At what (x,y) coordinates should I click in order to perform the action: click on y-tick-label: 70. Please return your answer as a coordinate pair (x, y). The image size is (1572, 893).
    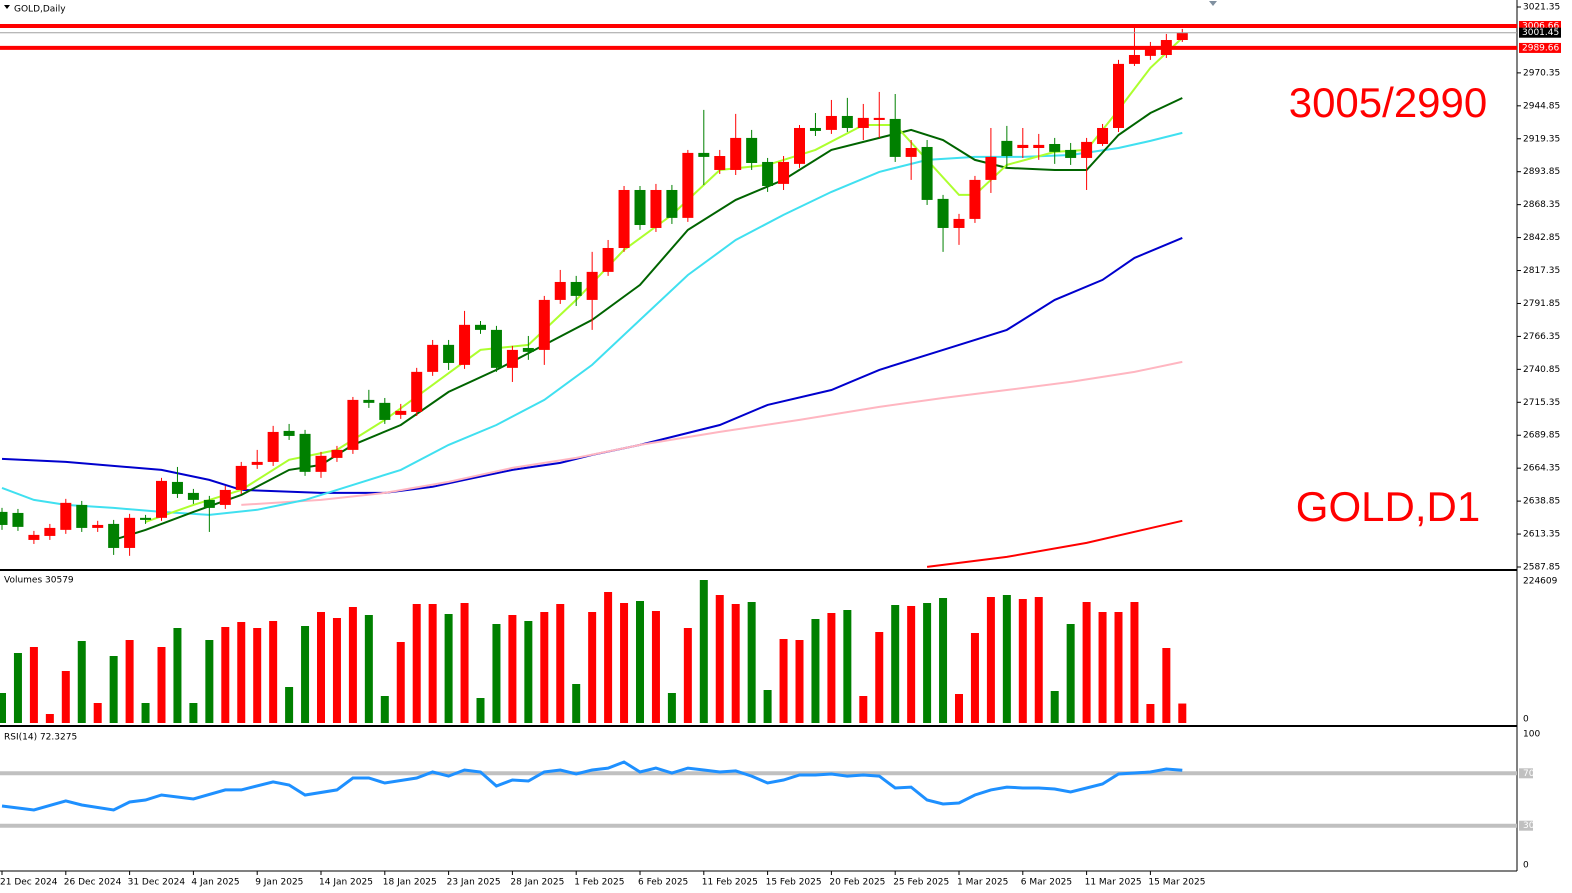
    Looking at the image, I should click on (1529, 774).